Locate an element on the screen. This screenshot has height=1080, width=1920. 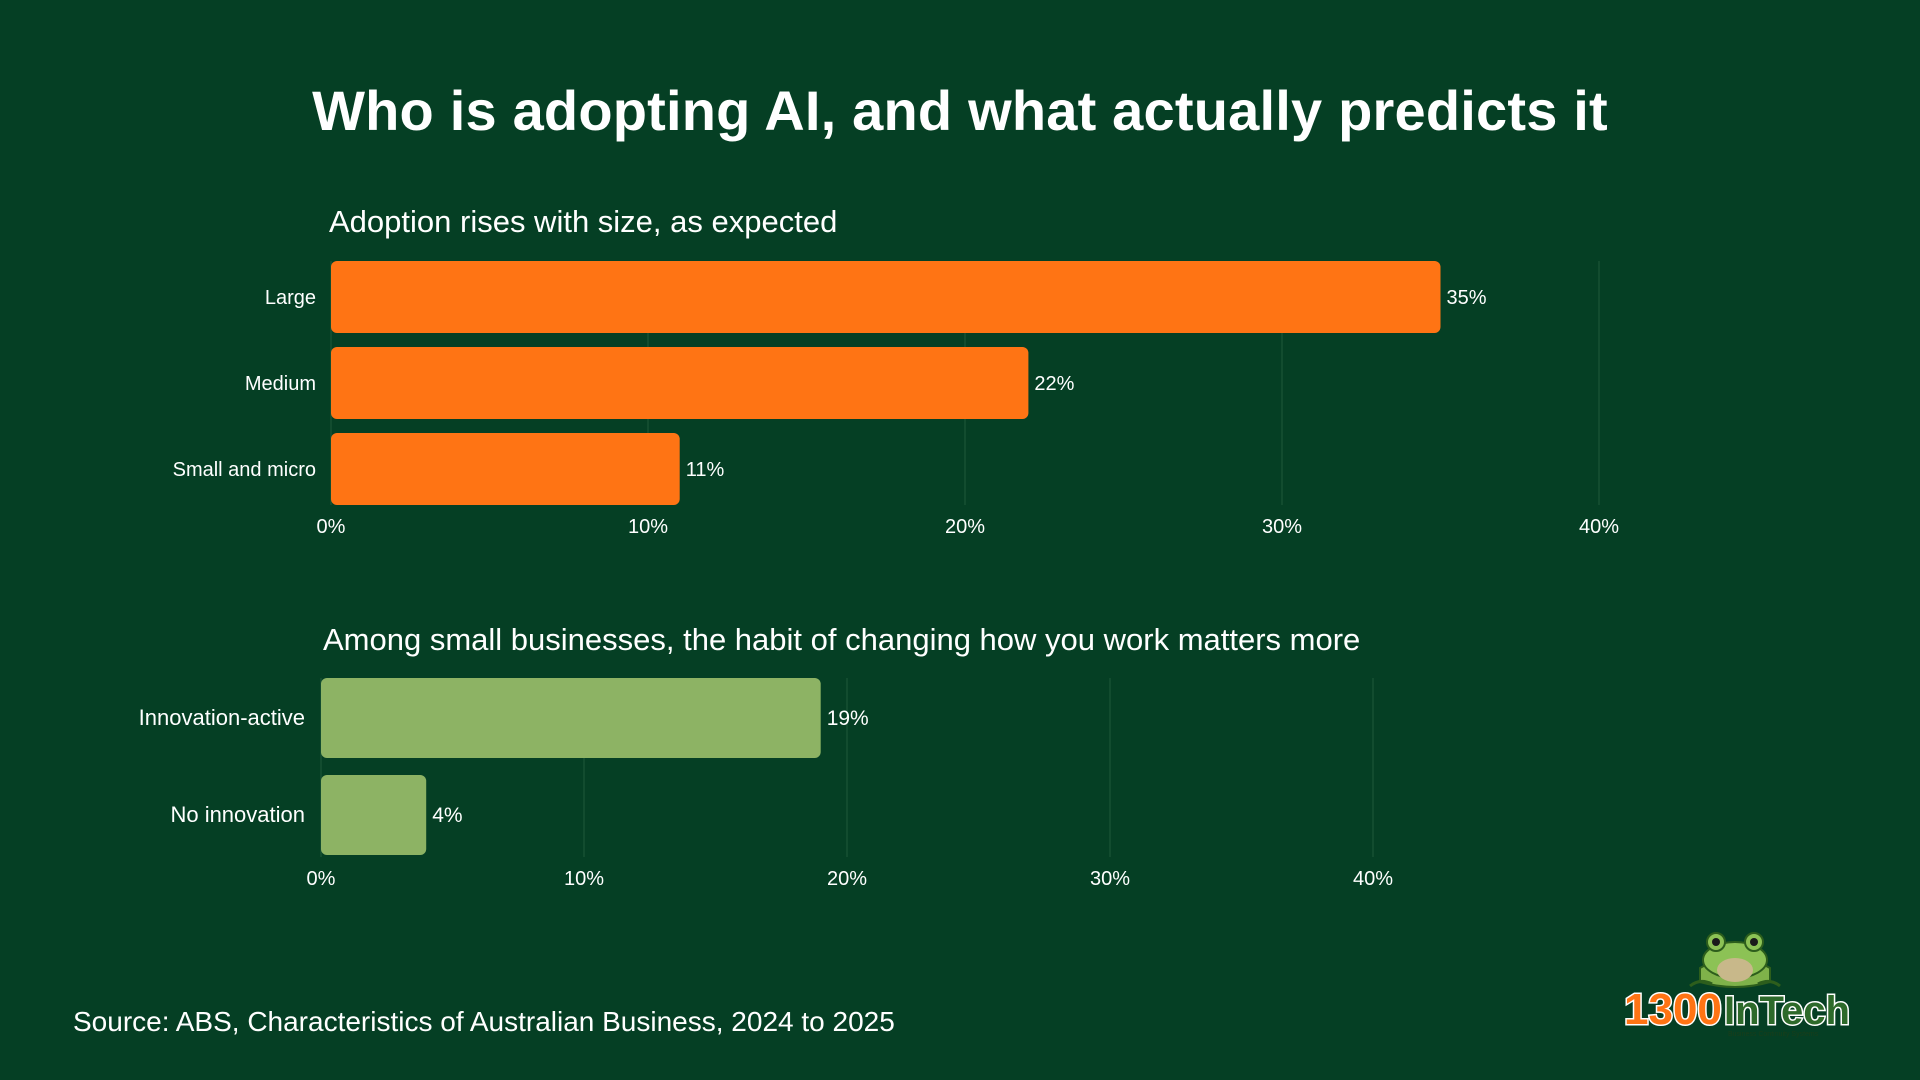
chart-2-category-label: Innovation-active is located at coordinates (222, 717).